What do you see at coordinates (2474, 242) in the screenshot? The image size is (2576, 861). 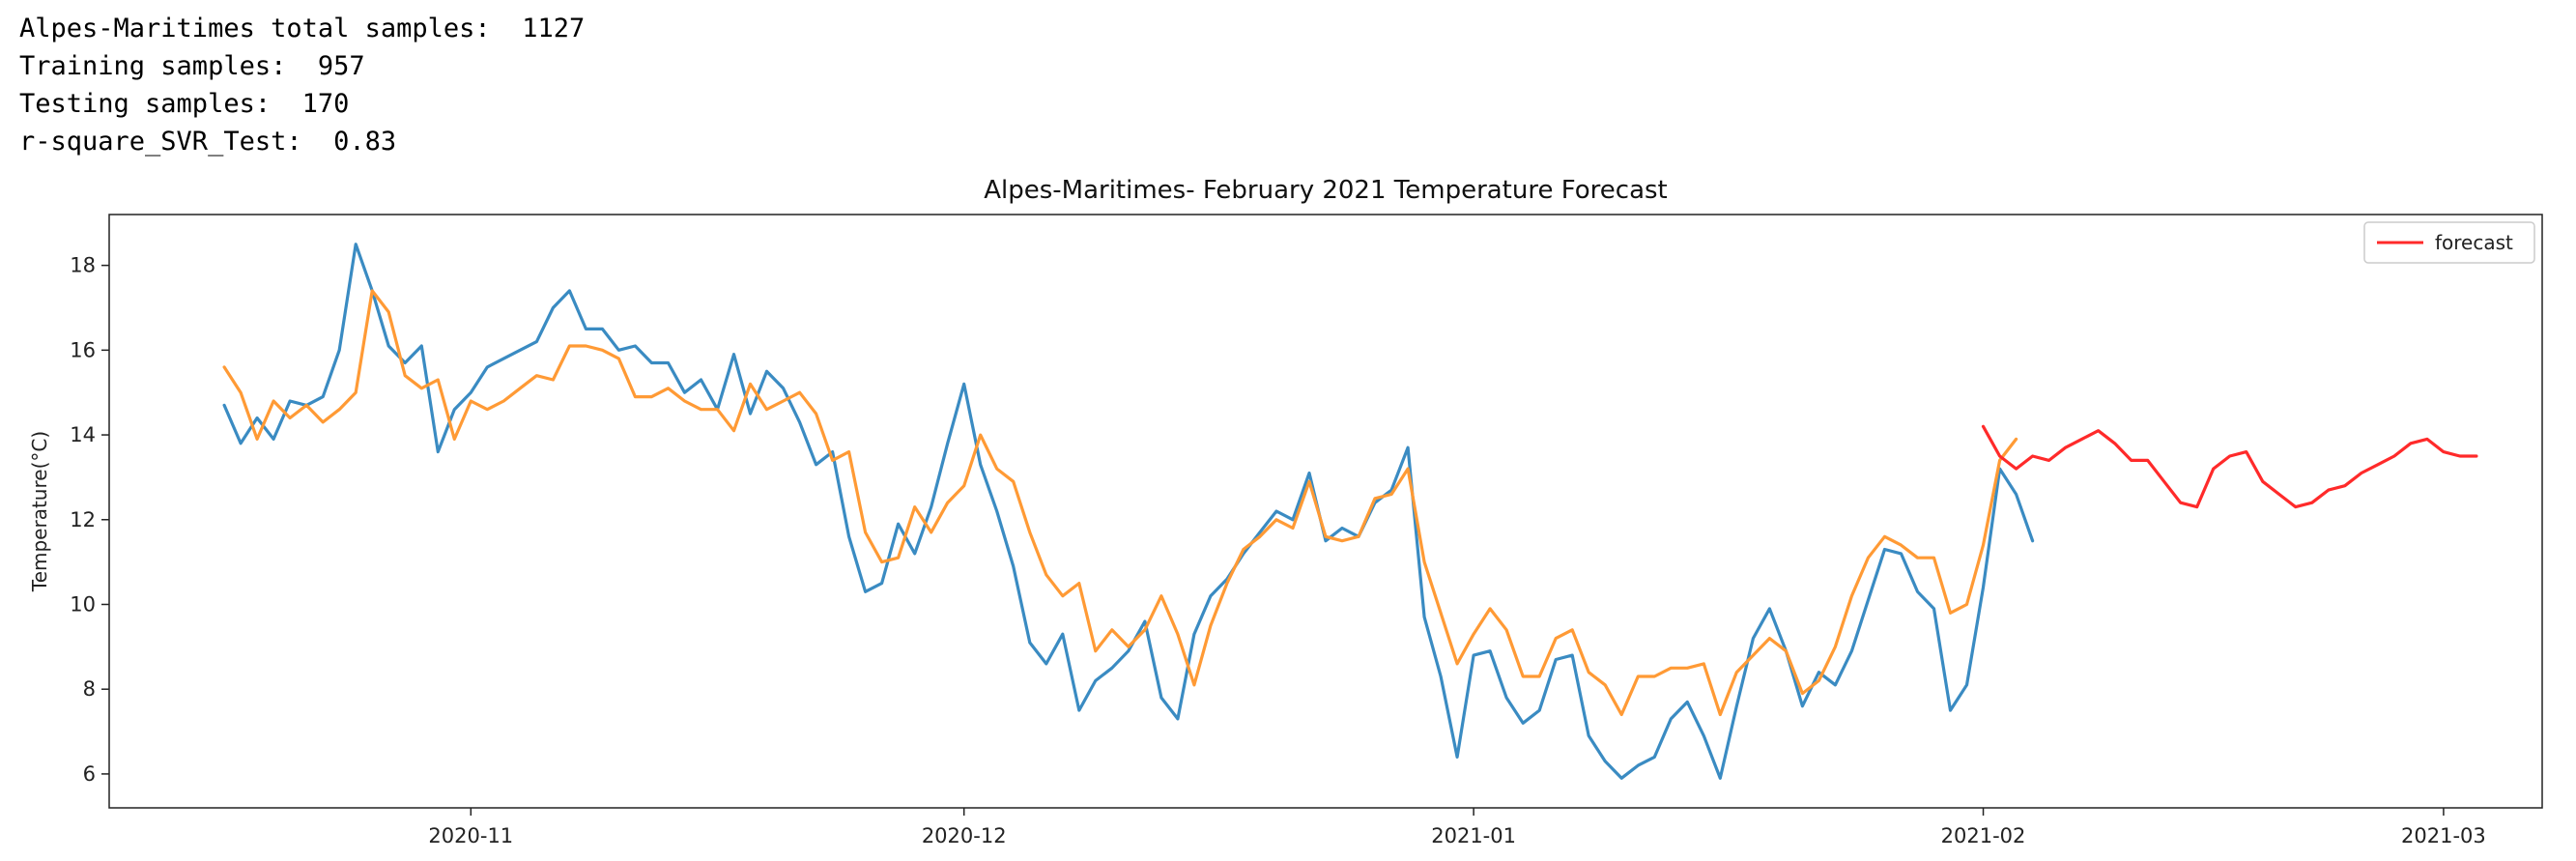 I see `legend-label-forecast: forecast` at bounding box center [2474, 242].